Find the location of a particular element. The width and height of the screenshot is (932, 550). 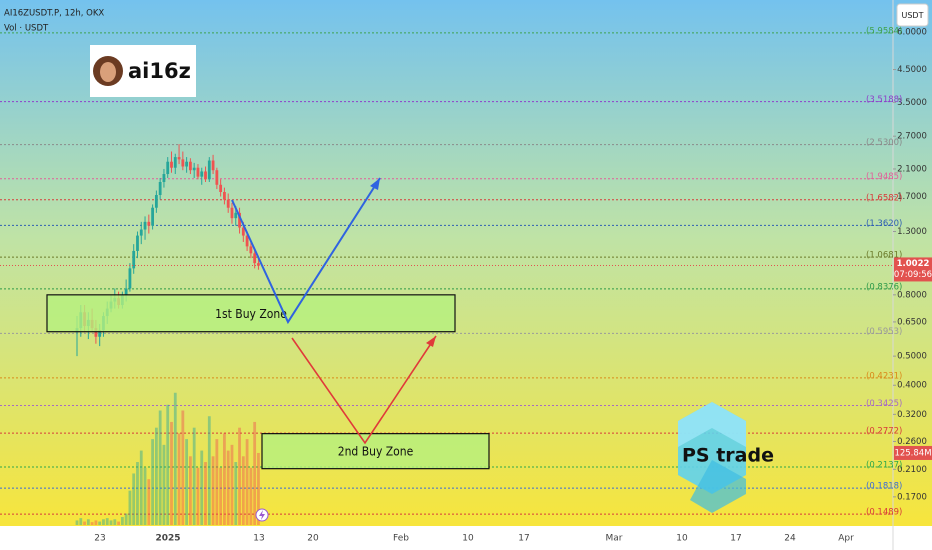

countdown-label: 07:09:56 is located at coordinates (913, 275).